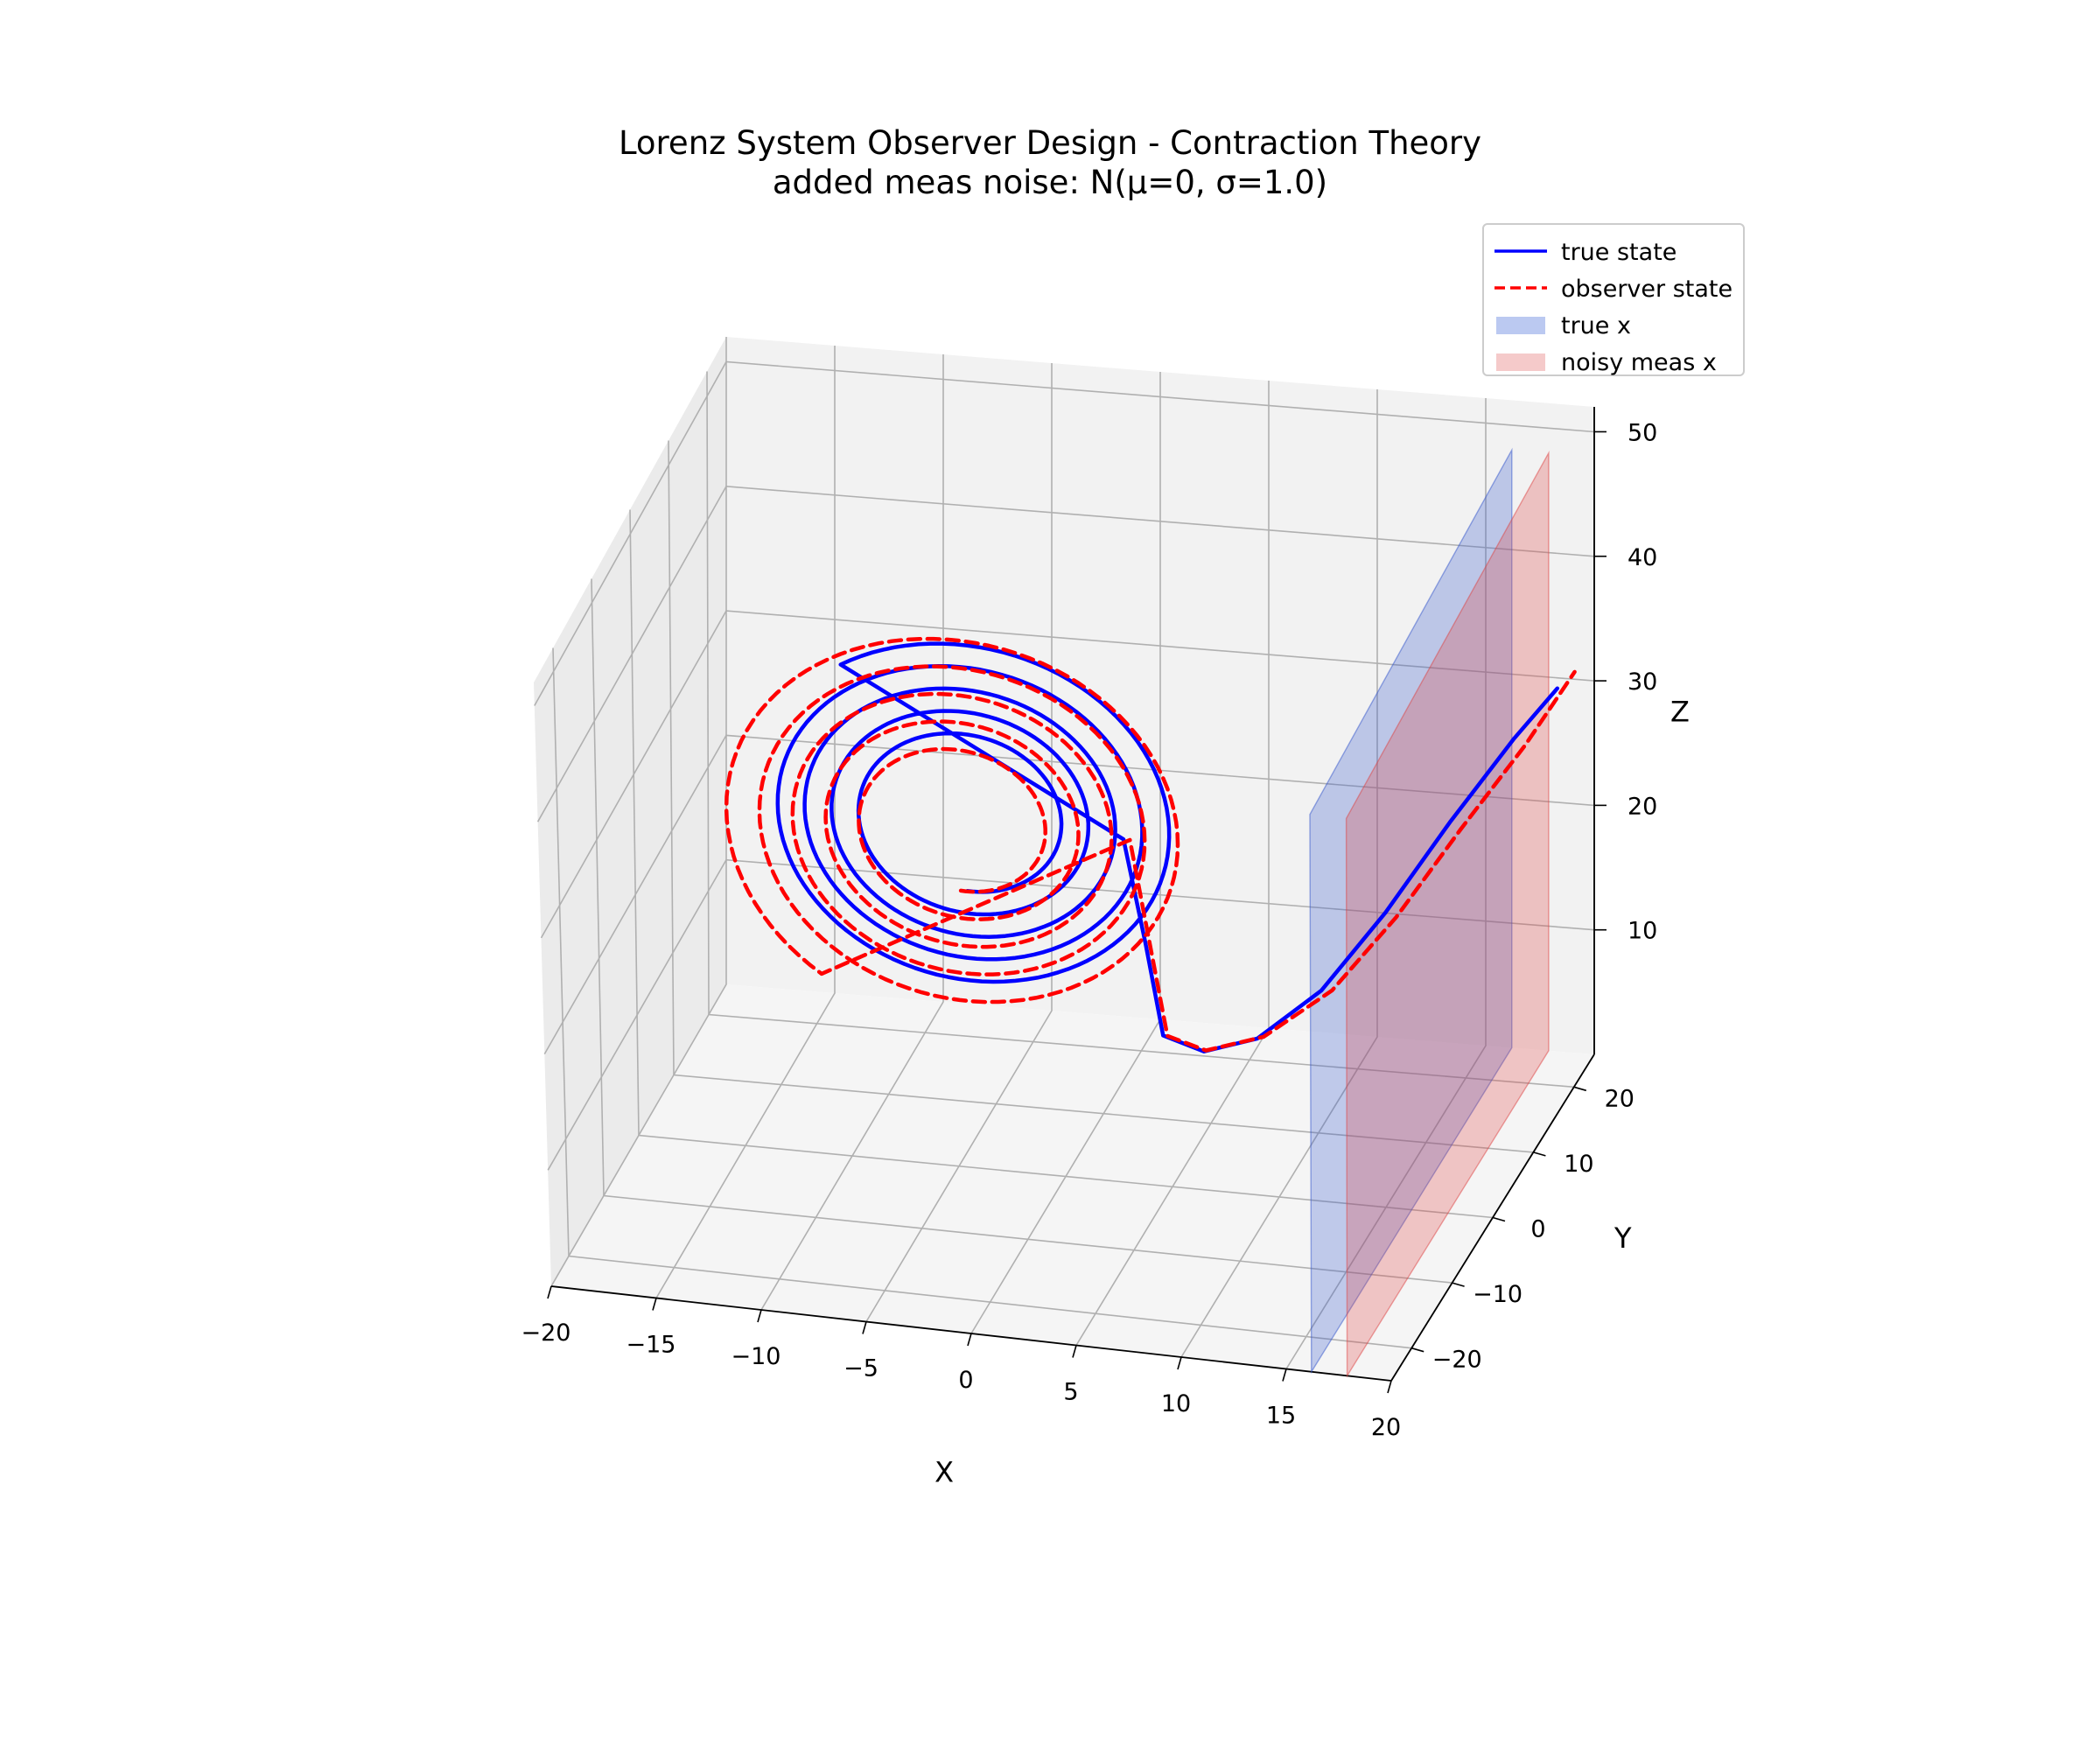 The width and height of the screenshot is (2100, 1750). What do you see at coordinates (1578, 1164) in the screenshot?
I see `y-tick-label: 10` at bounding box center [1578, 1164].